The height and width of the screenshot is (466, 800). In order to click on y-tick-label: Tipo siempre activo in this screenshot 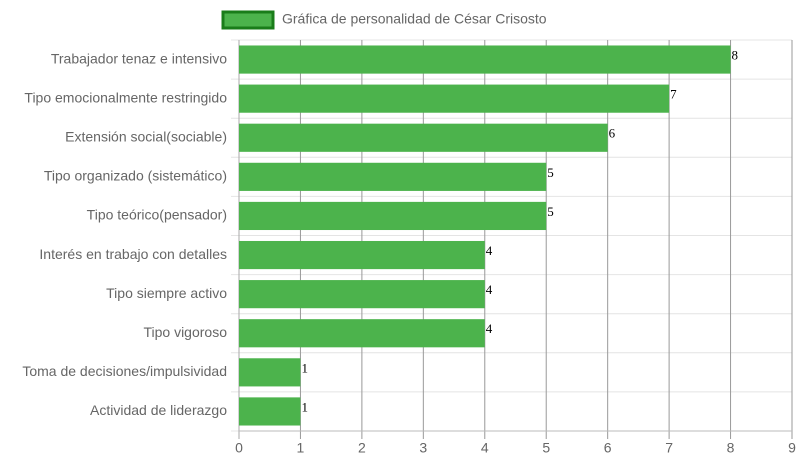, I will do `click(166, 293)`.